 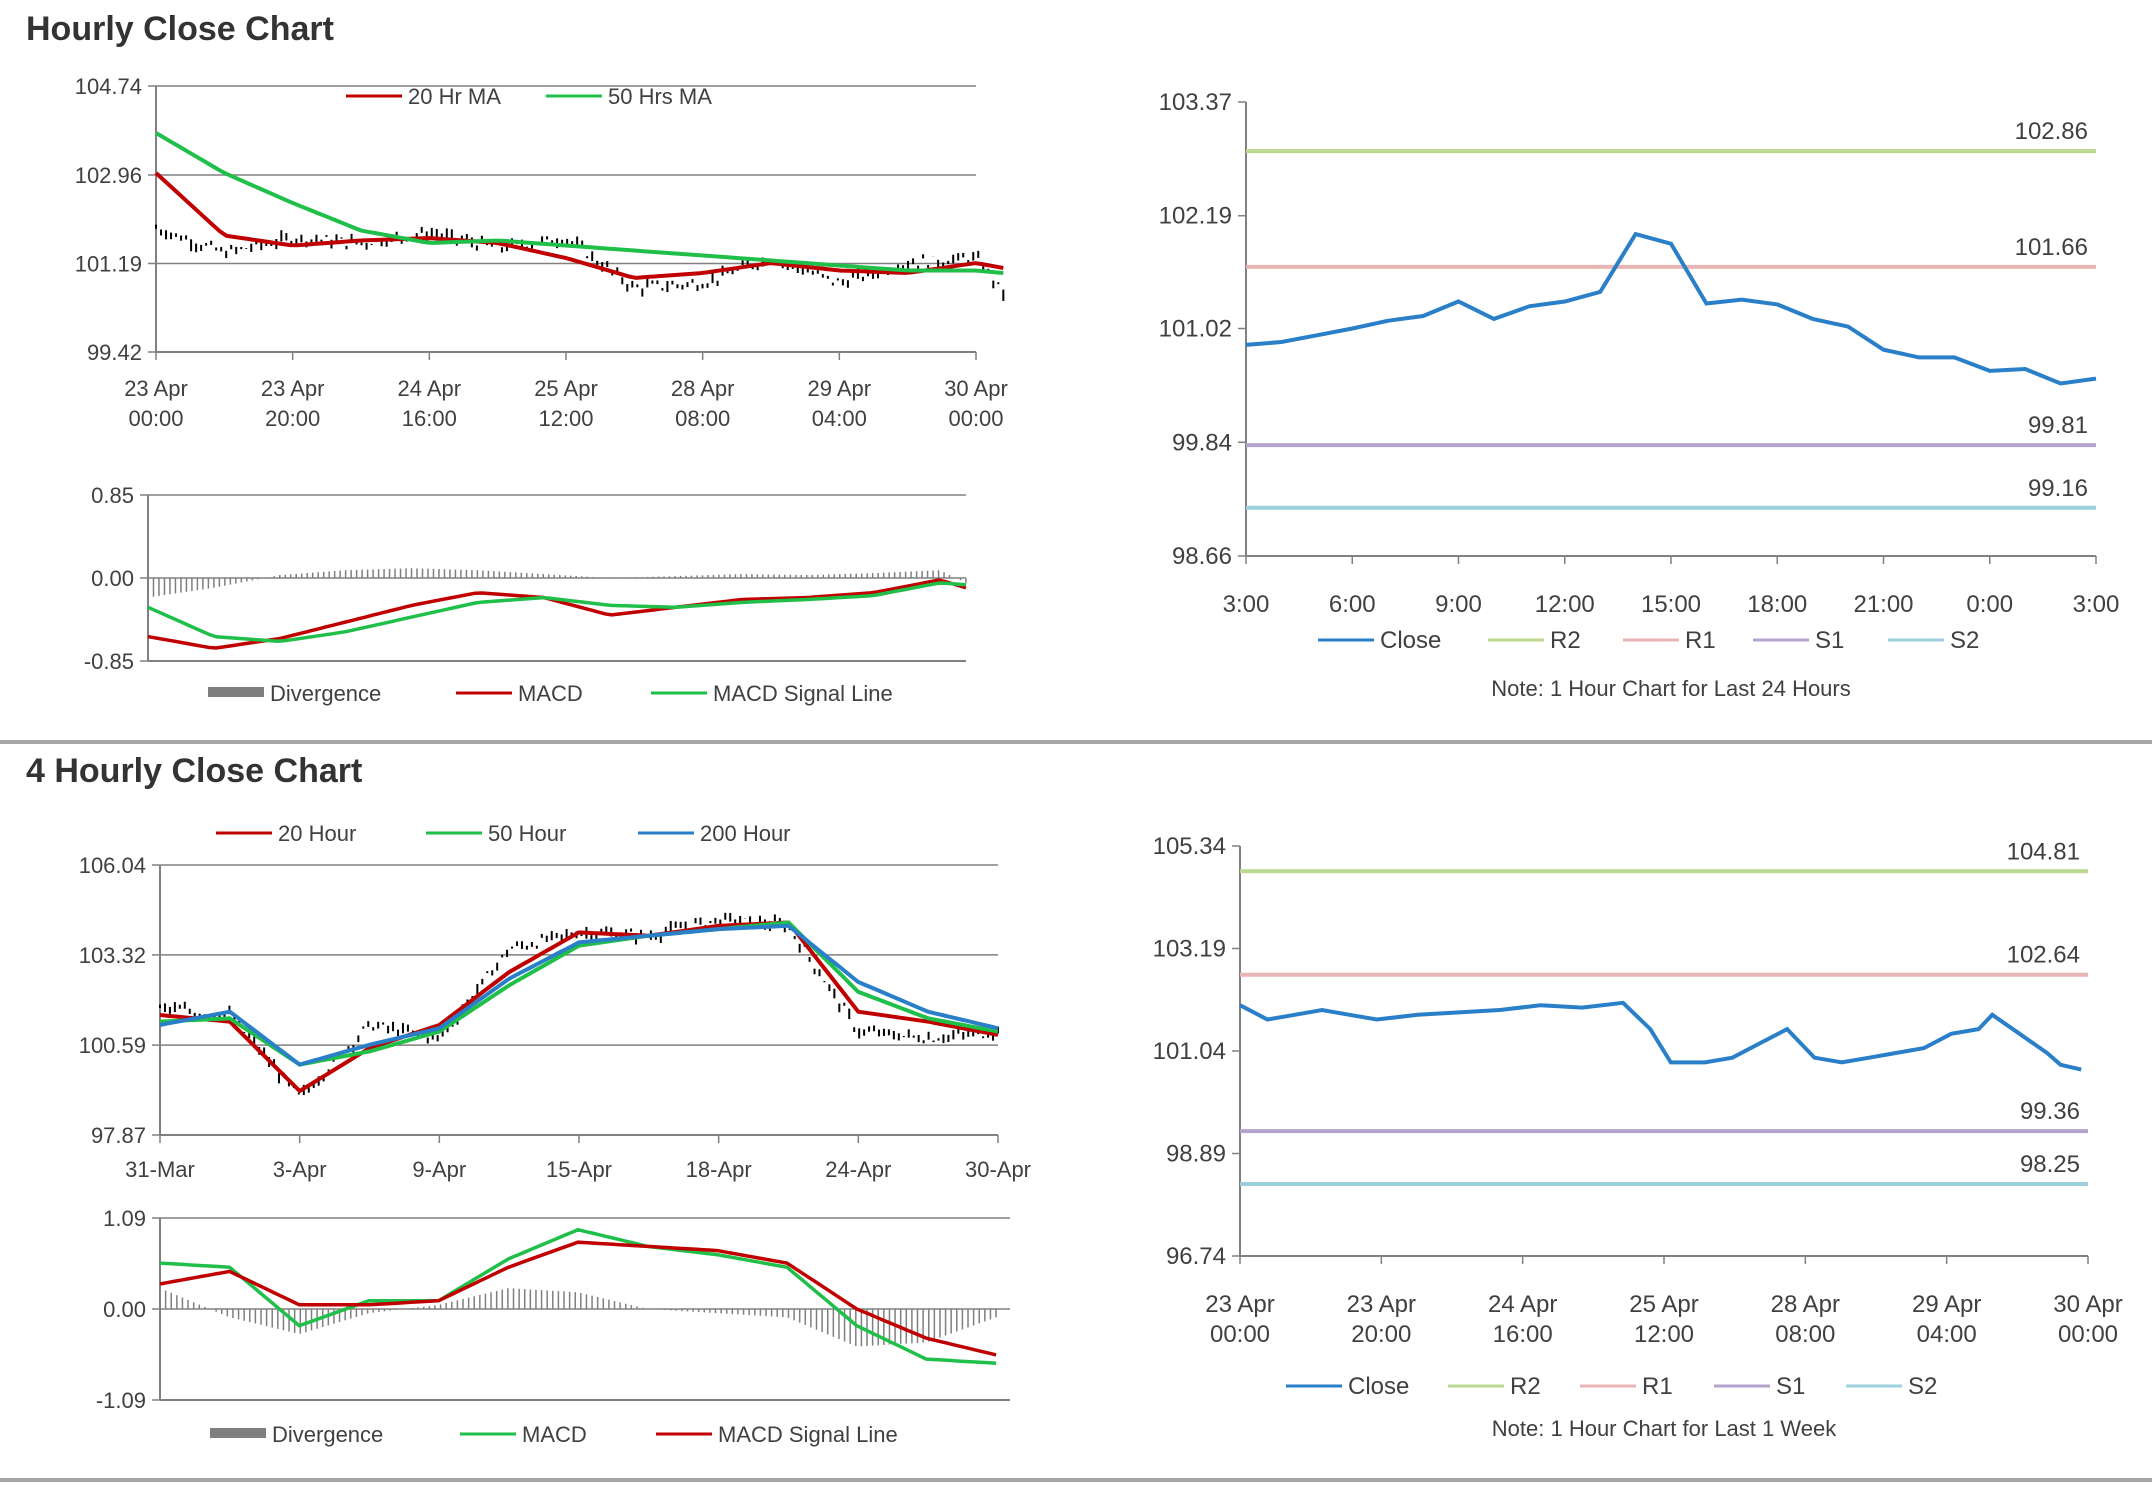 What do you see at coordinates (112, 955) in the screenshot?
I see `y-tick-label: 103.32` at bounding box center [112, 955].